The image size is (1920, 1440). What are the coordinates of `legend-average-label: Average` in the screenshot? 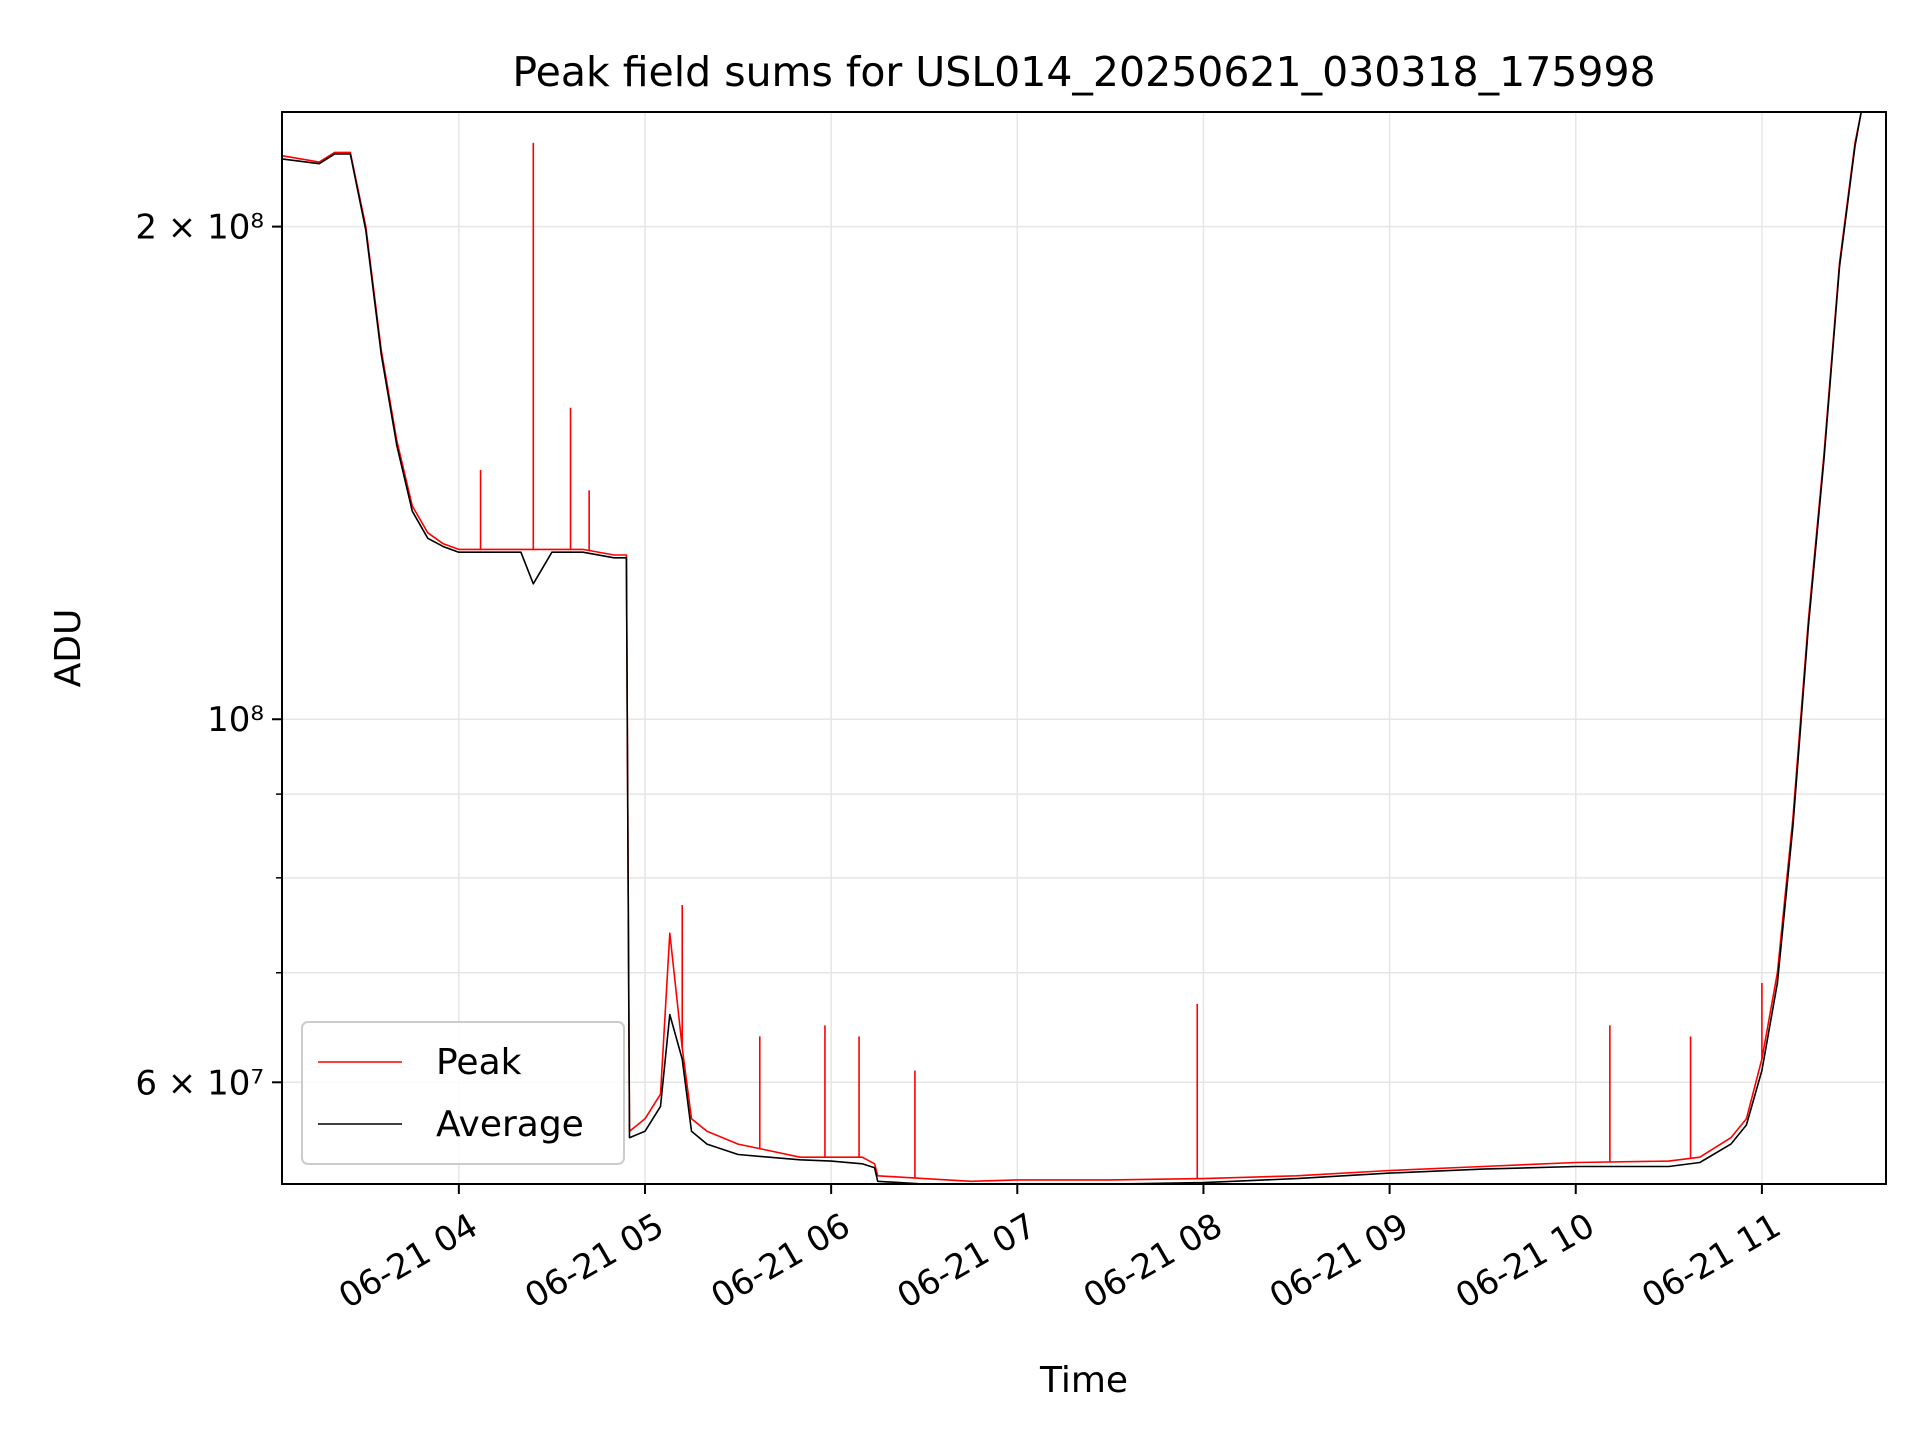 It's located at (510, 1124).